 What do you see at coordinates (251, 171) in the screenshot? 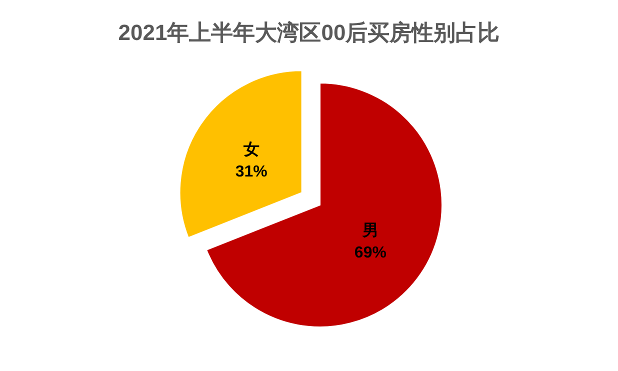
I see `data-label: 31%` at bounding box center [251, 171].